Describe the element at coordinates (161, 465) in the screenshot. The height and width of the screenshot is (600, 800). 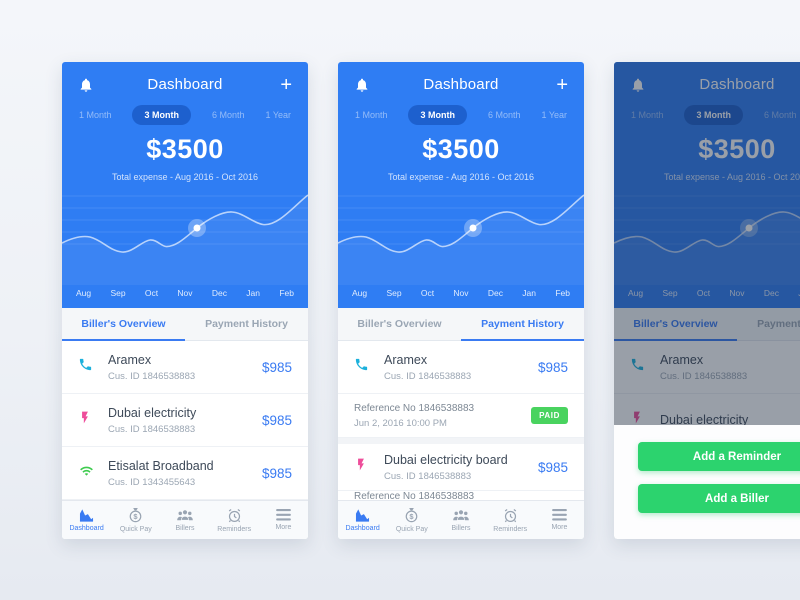
I see `biller-name: Etisalat Broadband` at that location.